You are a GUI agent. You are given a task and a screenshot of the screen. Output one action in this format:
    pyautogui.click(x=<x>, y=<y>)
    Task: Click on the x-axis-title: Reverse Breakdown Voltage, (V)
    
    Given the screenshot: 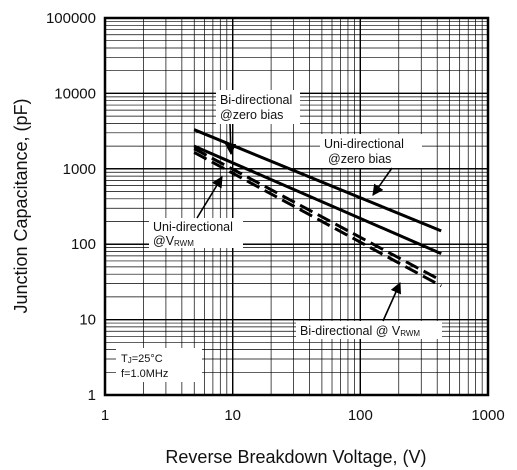 What is the action you would take?
    pyautogui.click(x=295, y=457)
    